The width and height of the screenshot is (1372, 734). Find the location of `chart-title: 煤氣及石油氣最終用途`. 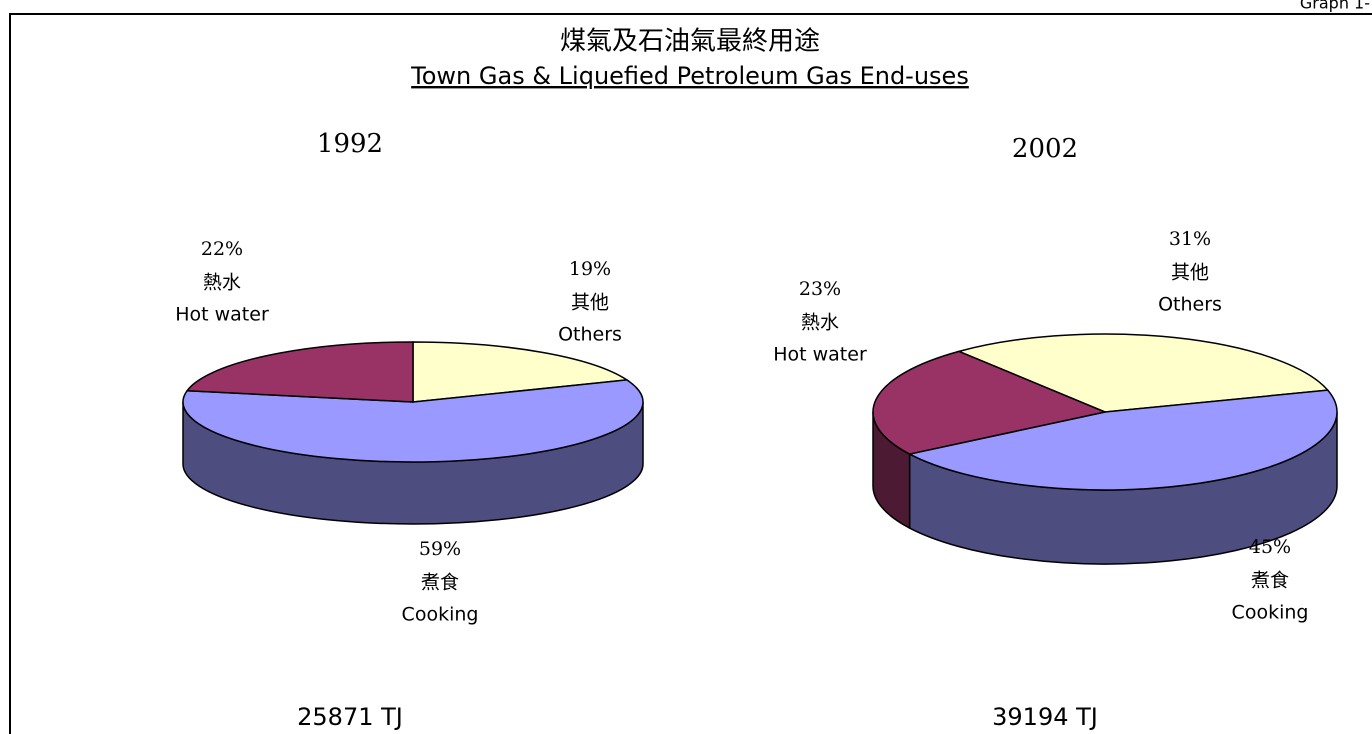

chart-title: 煤氣及石油氣最終用途 is located at coordinates (690, 42).